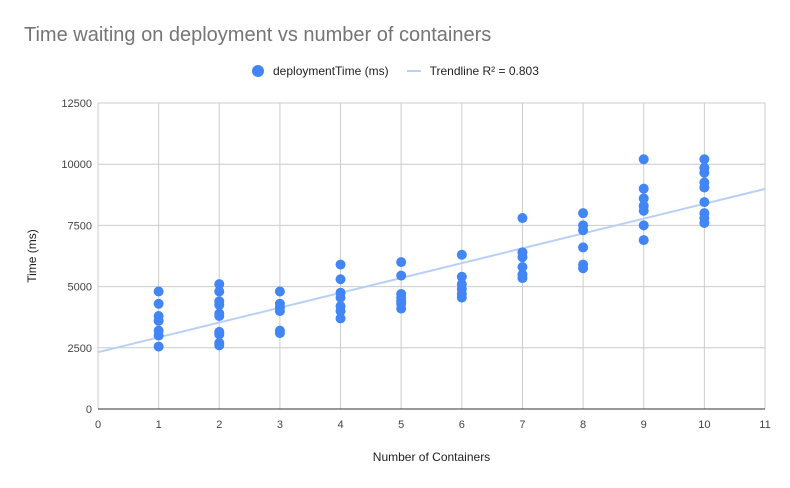 Image resolution: width=790 pixels, height=488 pixels. What do you see at coordinates (431, 457) in the screenshot?
I see `x-axis-label: Number of Containers` at bounding box center [431, 457].